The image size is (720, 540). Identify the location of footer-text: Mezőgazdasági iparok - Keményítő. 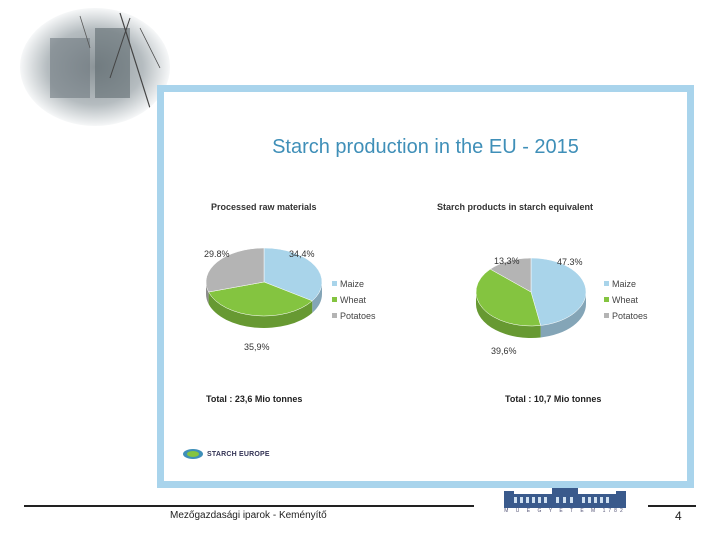
(248, 515).